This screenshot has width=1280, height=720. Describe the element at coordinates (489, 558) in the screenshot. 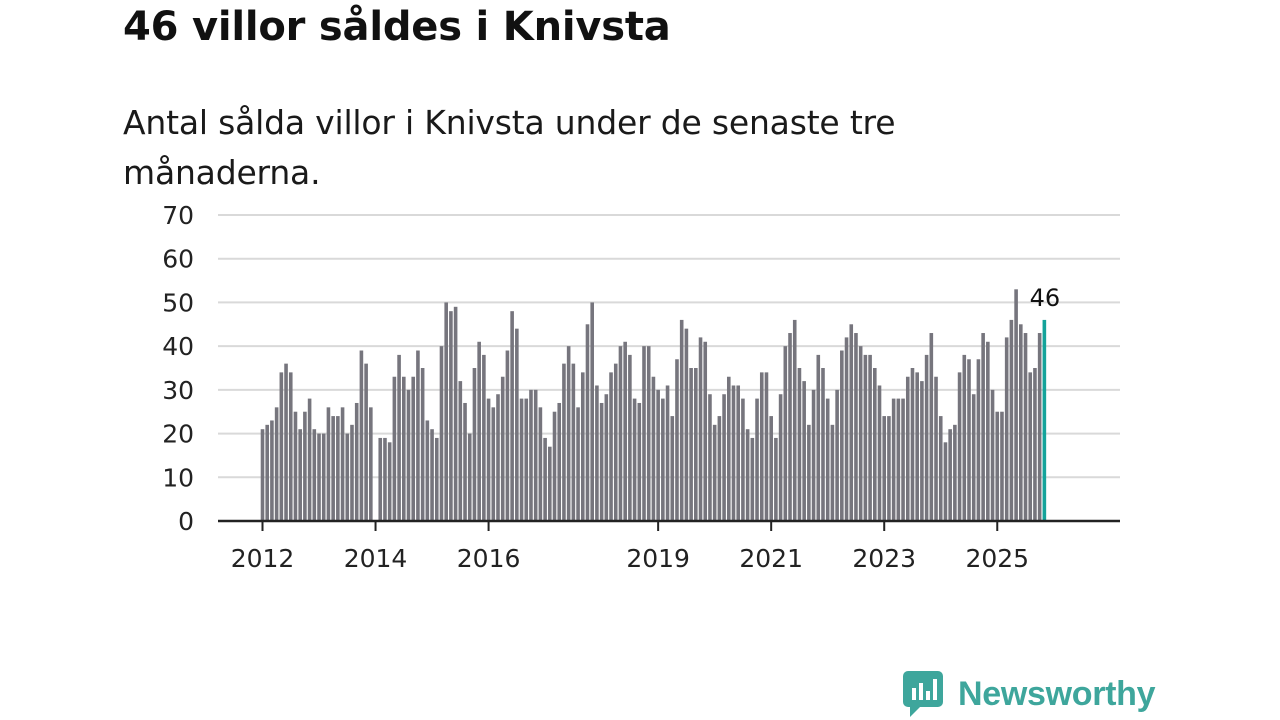

I see `x-tick-label: 2016` at that location.